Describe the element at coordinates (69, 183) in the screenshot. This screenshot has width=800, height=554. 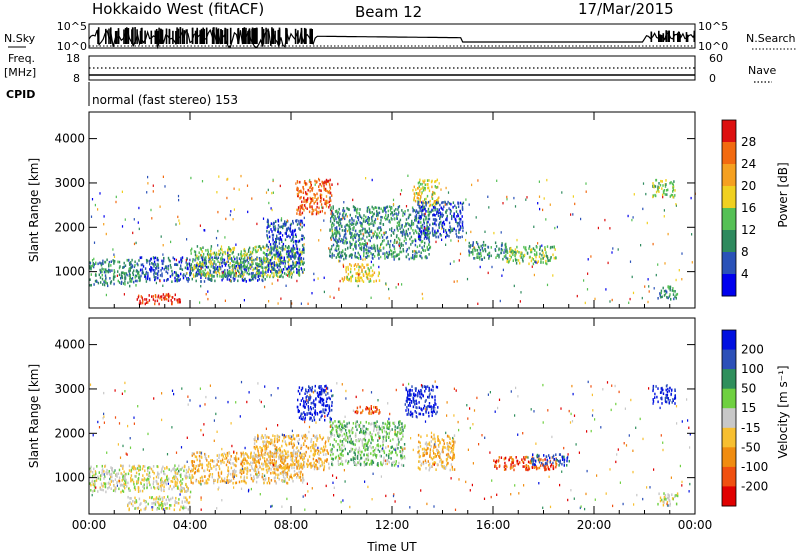
I see `power-ytick-label: 3000` at that location.